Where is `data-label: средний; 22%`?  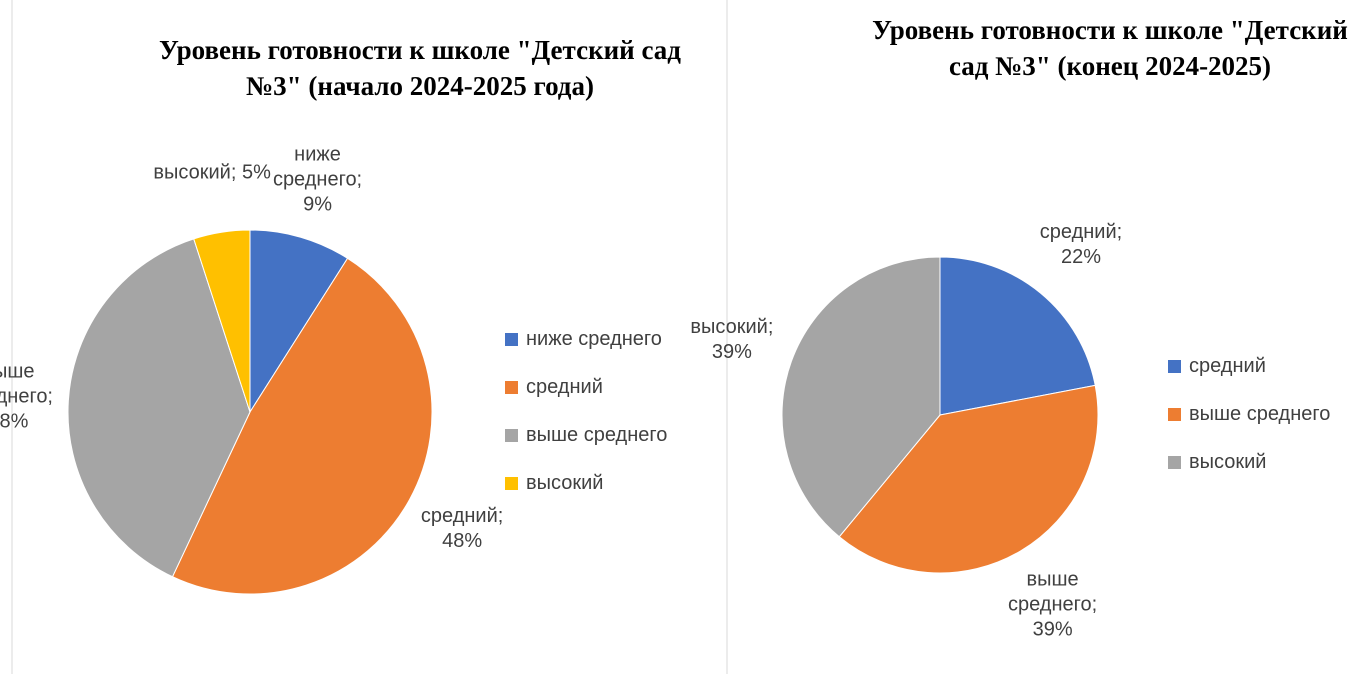
data-label: средний; 22% is located at coordinates (1081, 244).